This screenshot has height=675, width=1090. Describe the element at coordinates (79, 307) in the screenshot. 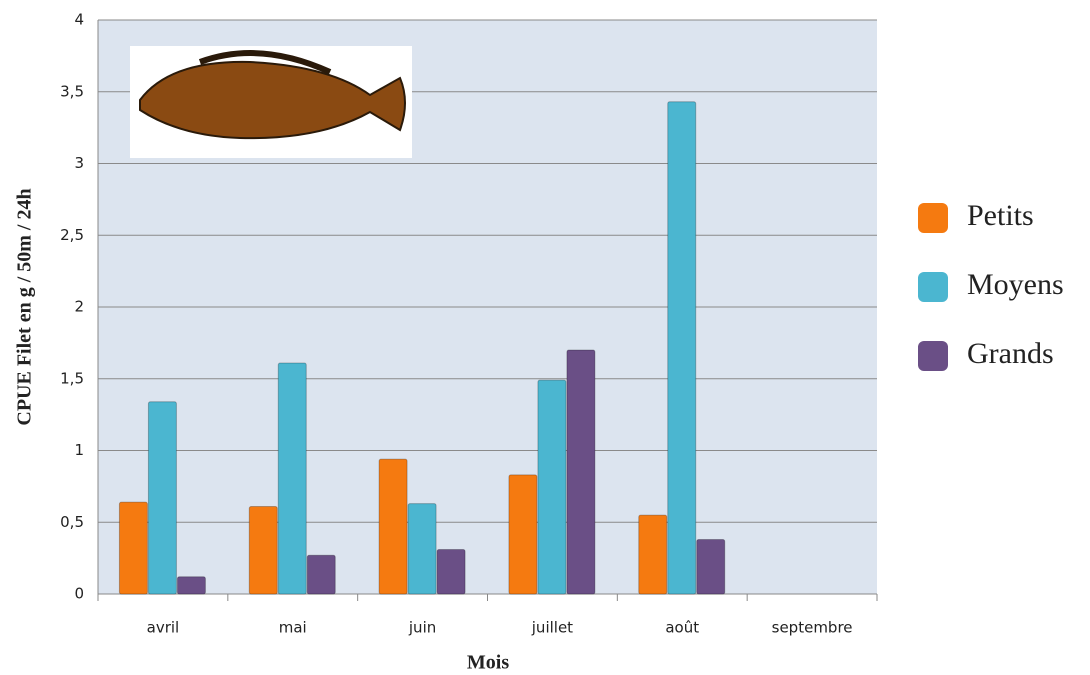

I see `y-tick-label: 2` at that location.